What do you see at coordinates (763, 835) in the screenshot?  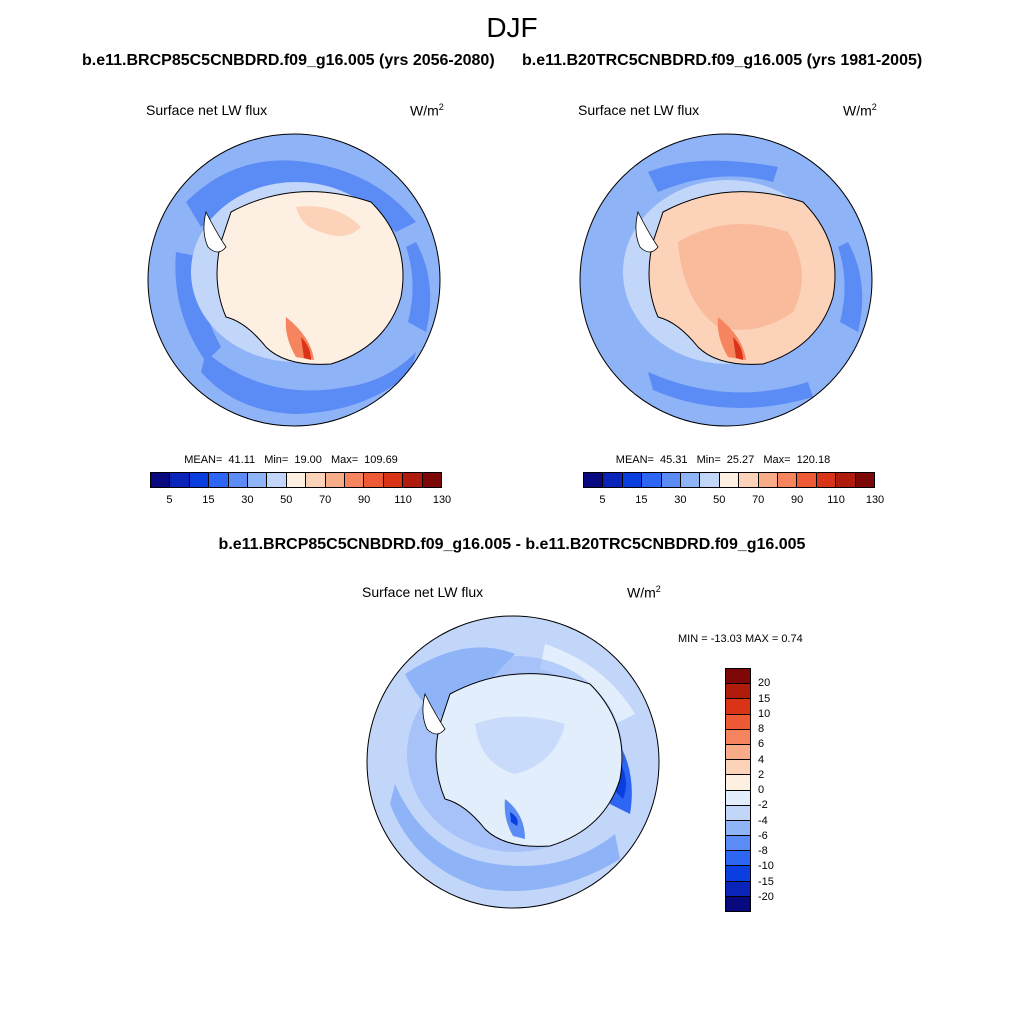 I see `colorbar-tick-label: -6` at bounding box center [763, 835].